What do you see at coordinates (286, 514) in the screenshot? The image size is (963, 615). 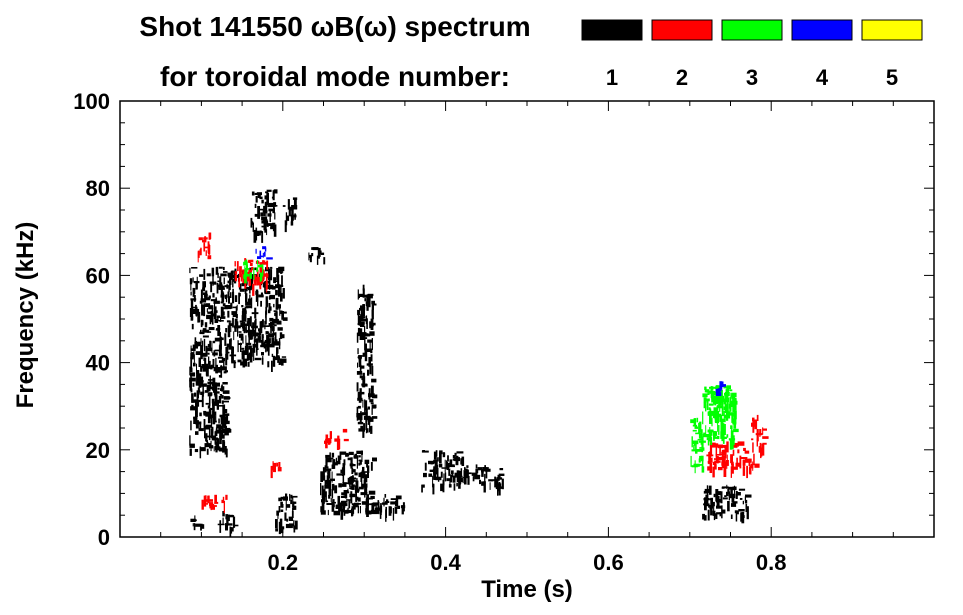 I see `mode-1-region` at bounding box center [286, 514].